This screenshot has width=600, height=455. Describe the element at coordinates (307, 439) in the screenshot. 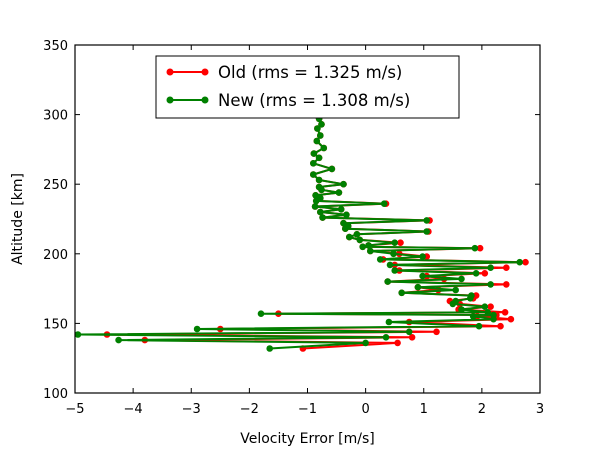

I see `x-axis-label: Velocity Error [m/s]` at that location.